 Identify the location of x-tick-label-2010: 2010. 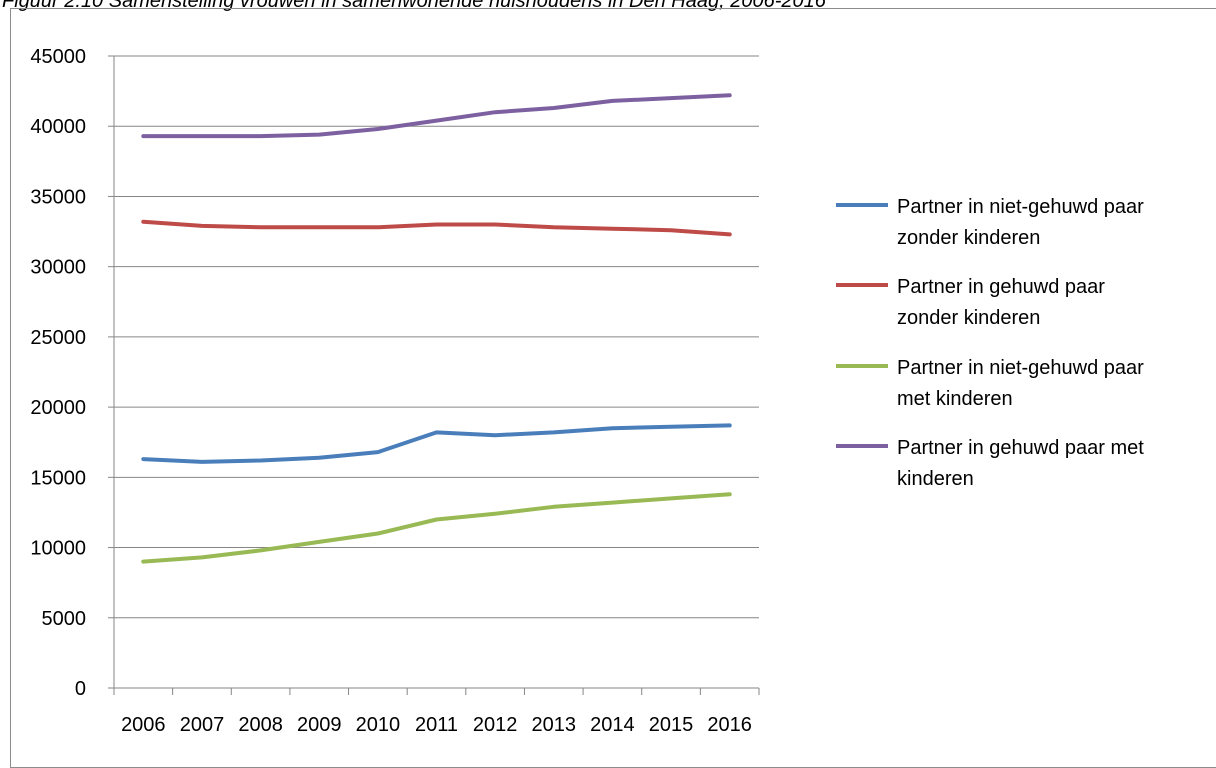
(378, 725).